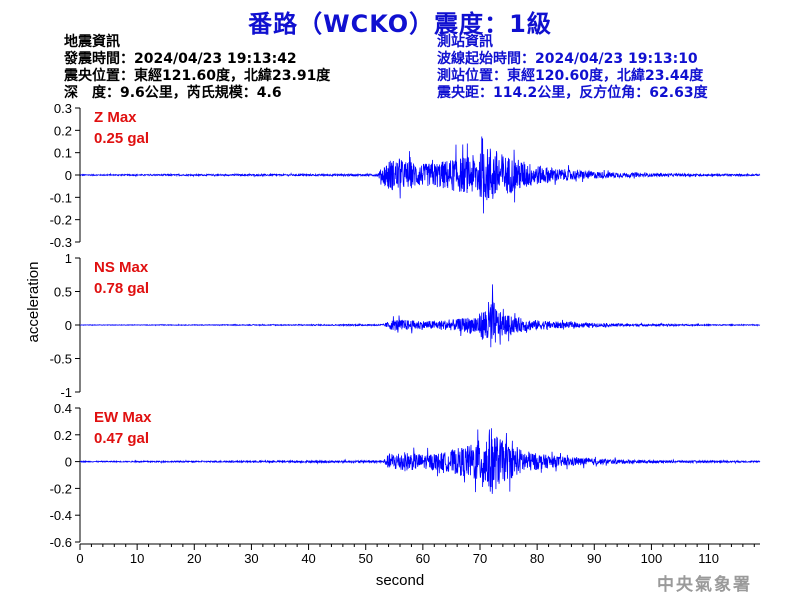 This screenshot has width=800, height=600. What do you see at coordinates (365, 558) in the screenshot?
I see `x-tick-label: 50` at bounding box center [365, 558].